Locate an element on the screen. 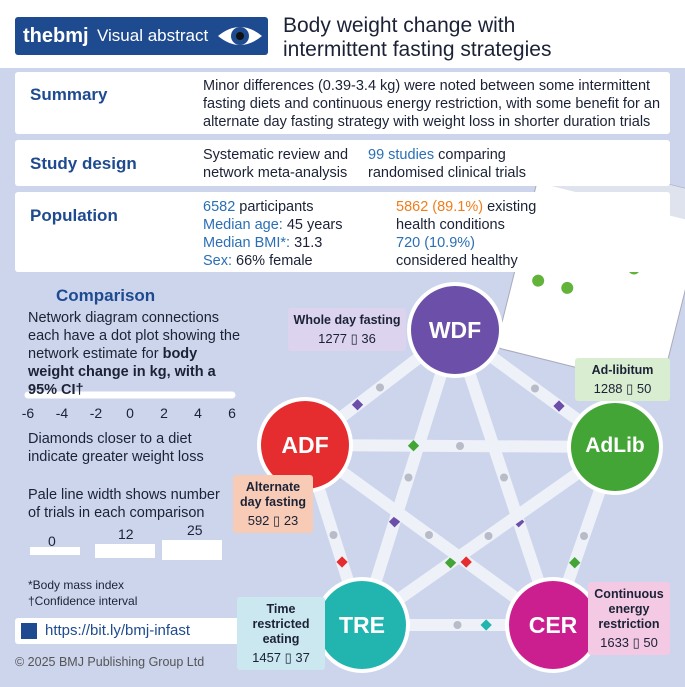 Image resolution: width=685 pixels, height=687 pixels. node-abbr: TRE is located at coordinates (362, 625).